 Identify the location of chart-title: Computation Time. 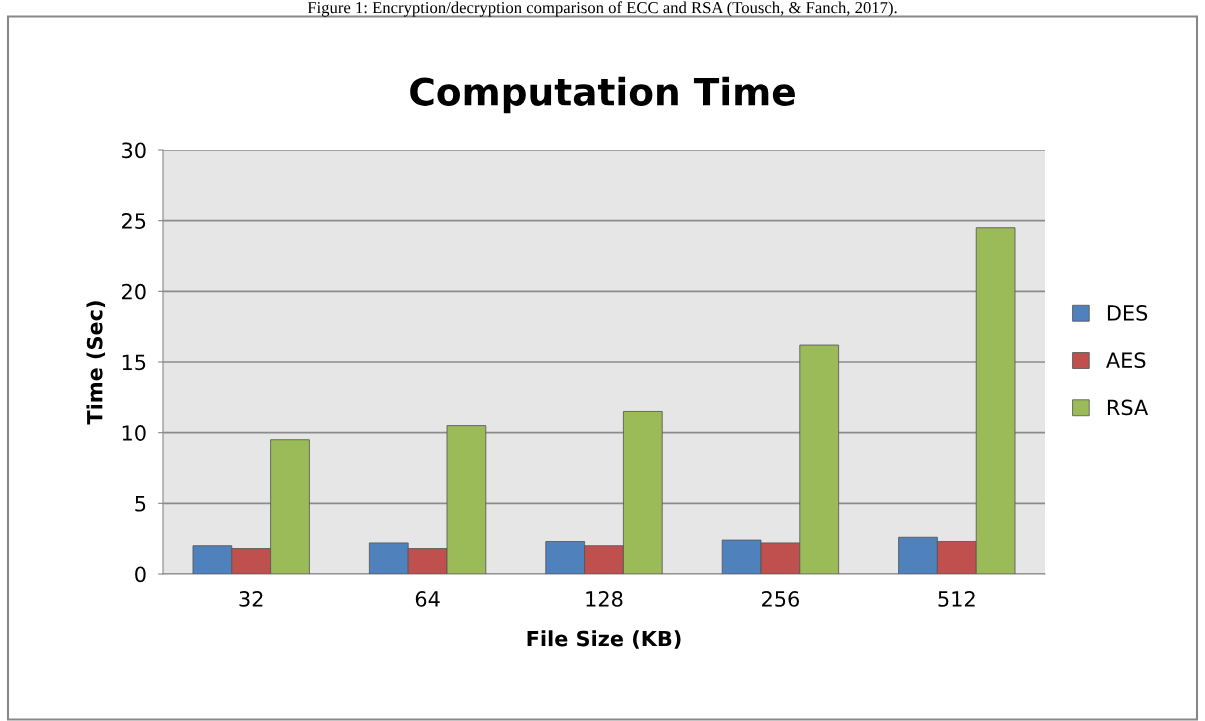
(602, 95).